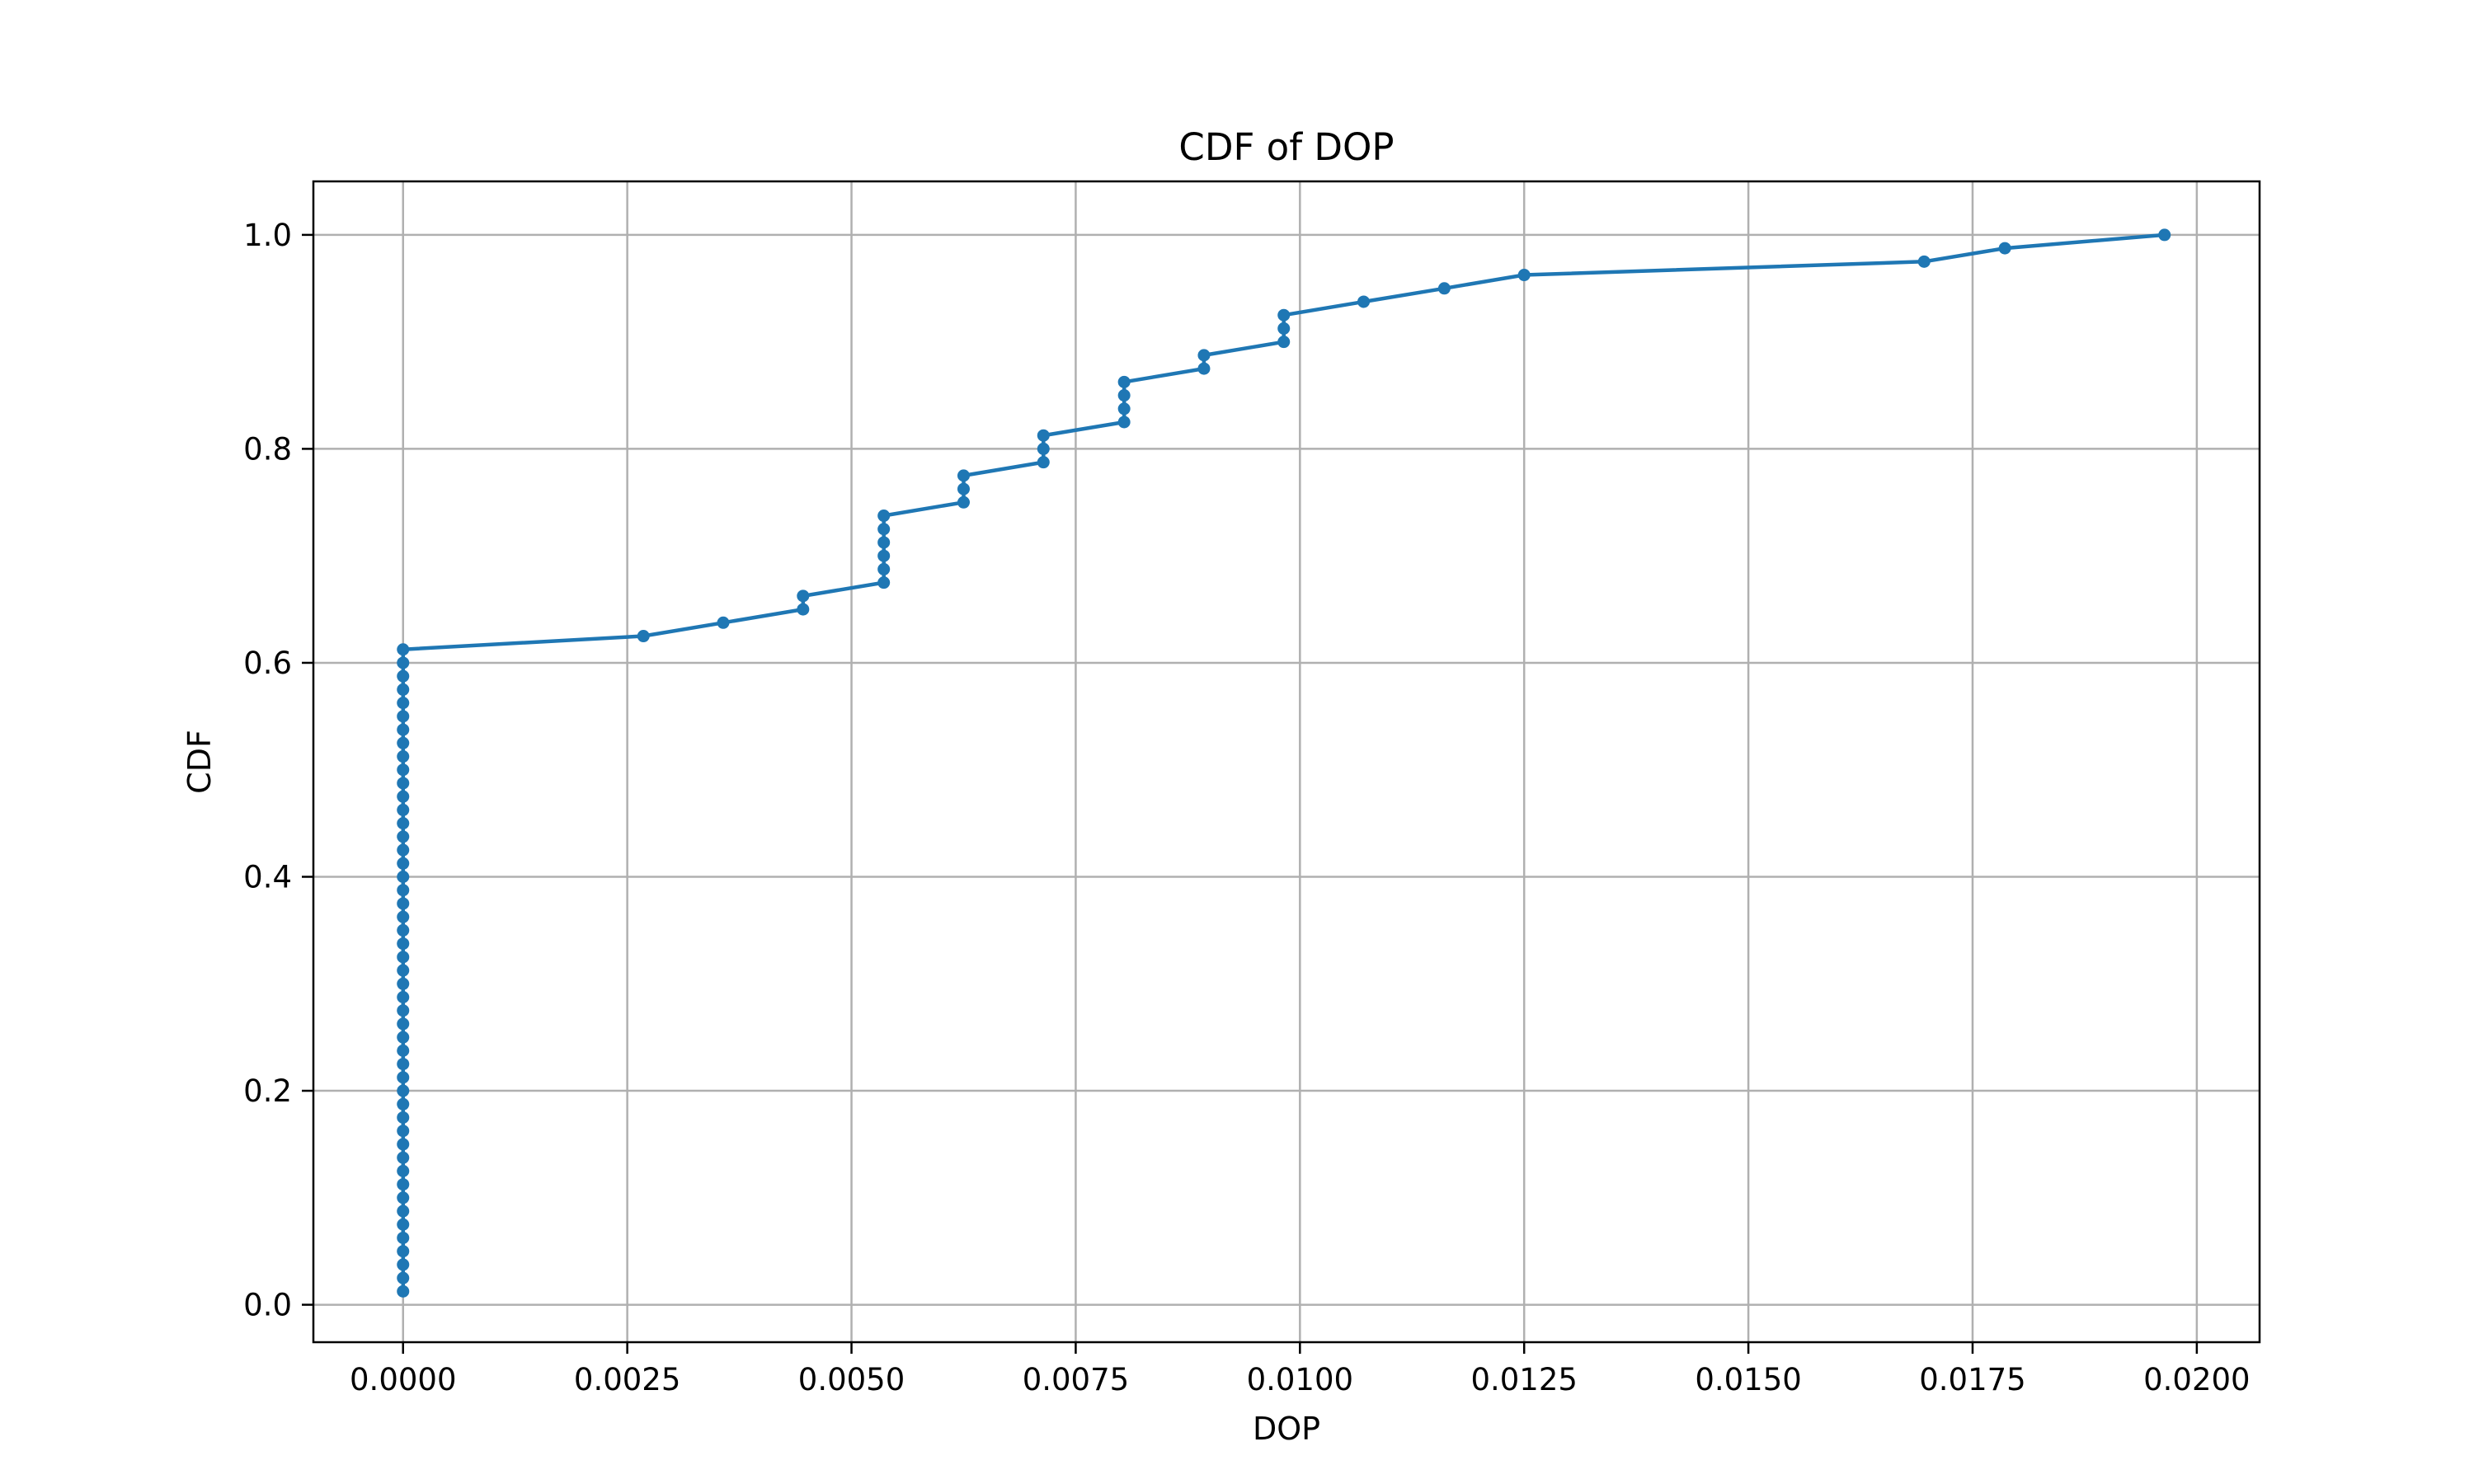 The height and width of the screenshot is (1484, 2474). What do you see at coordinates (278, 770) in the screenshot?
I see `y-axis-ticks: 0.0 0.2 0.4 0.6 0.8 1.0` at bounding box center [278, 770].